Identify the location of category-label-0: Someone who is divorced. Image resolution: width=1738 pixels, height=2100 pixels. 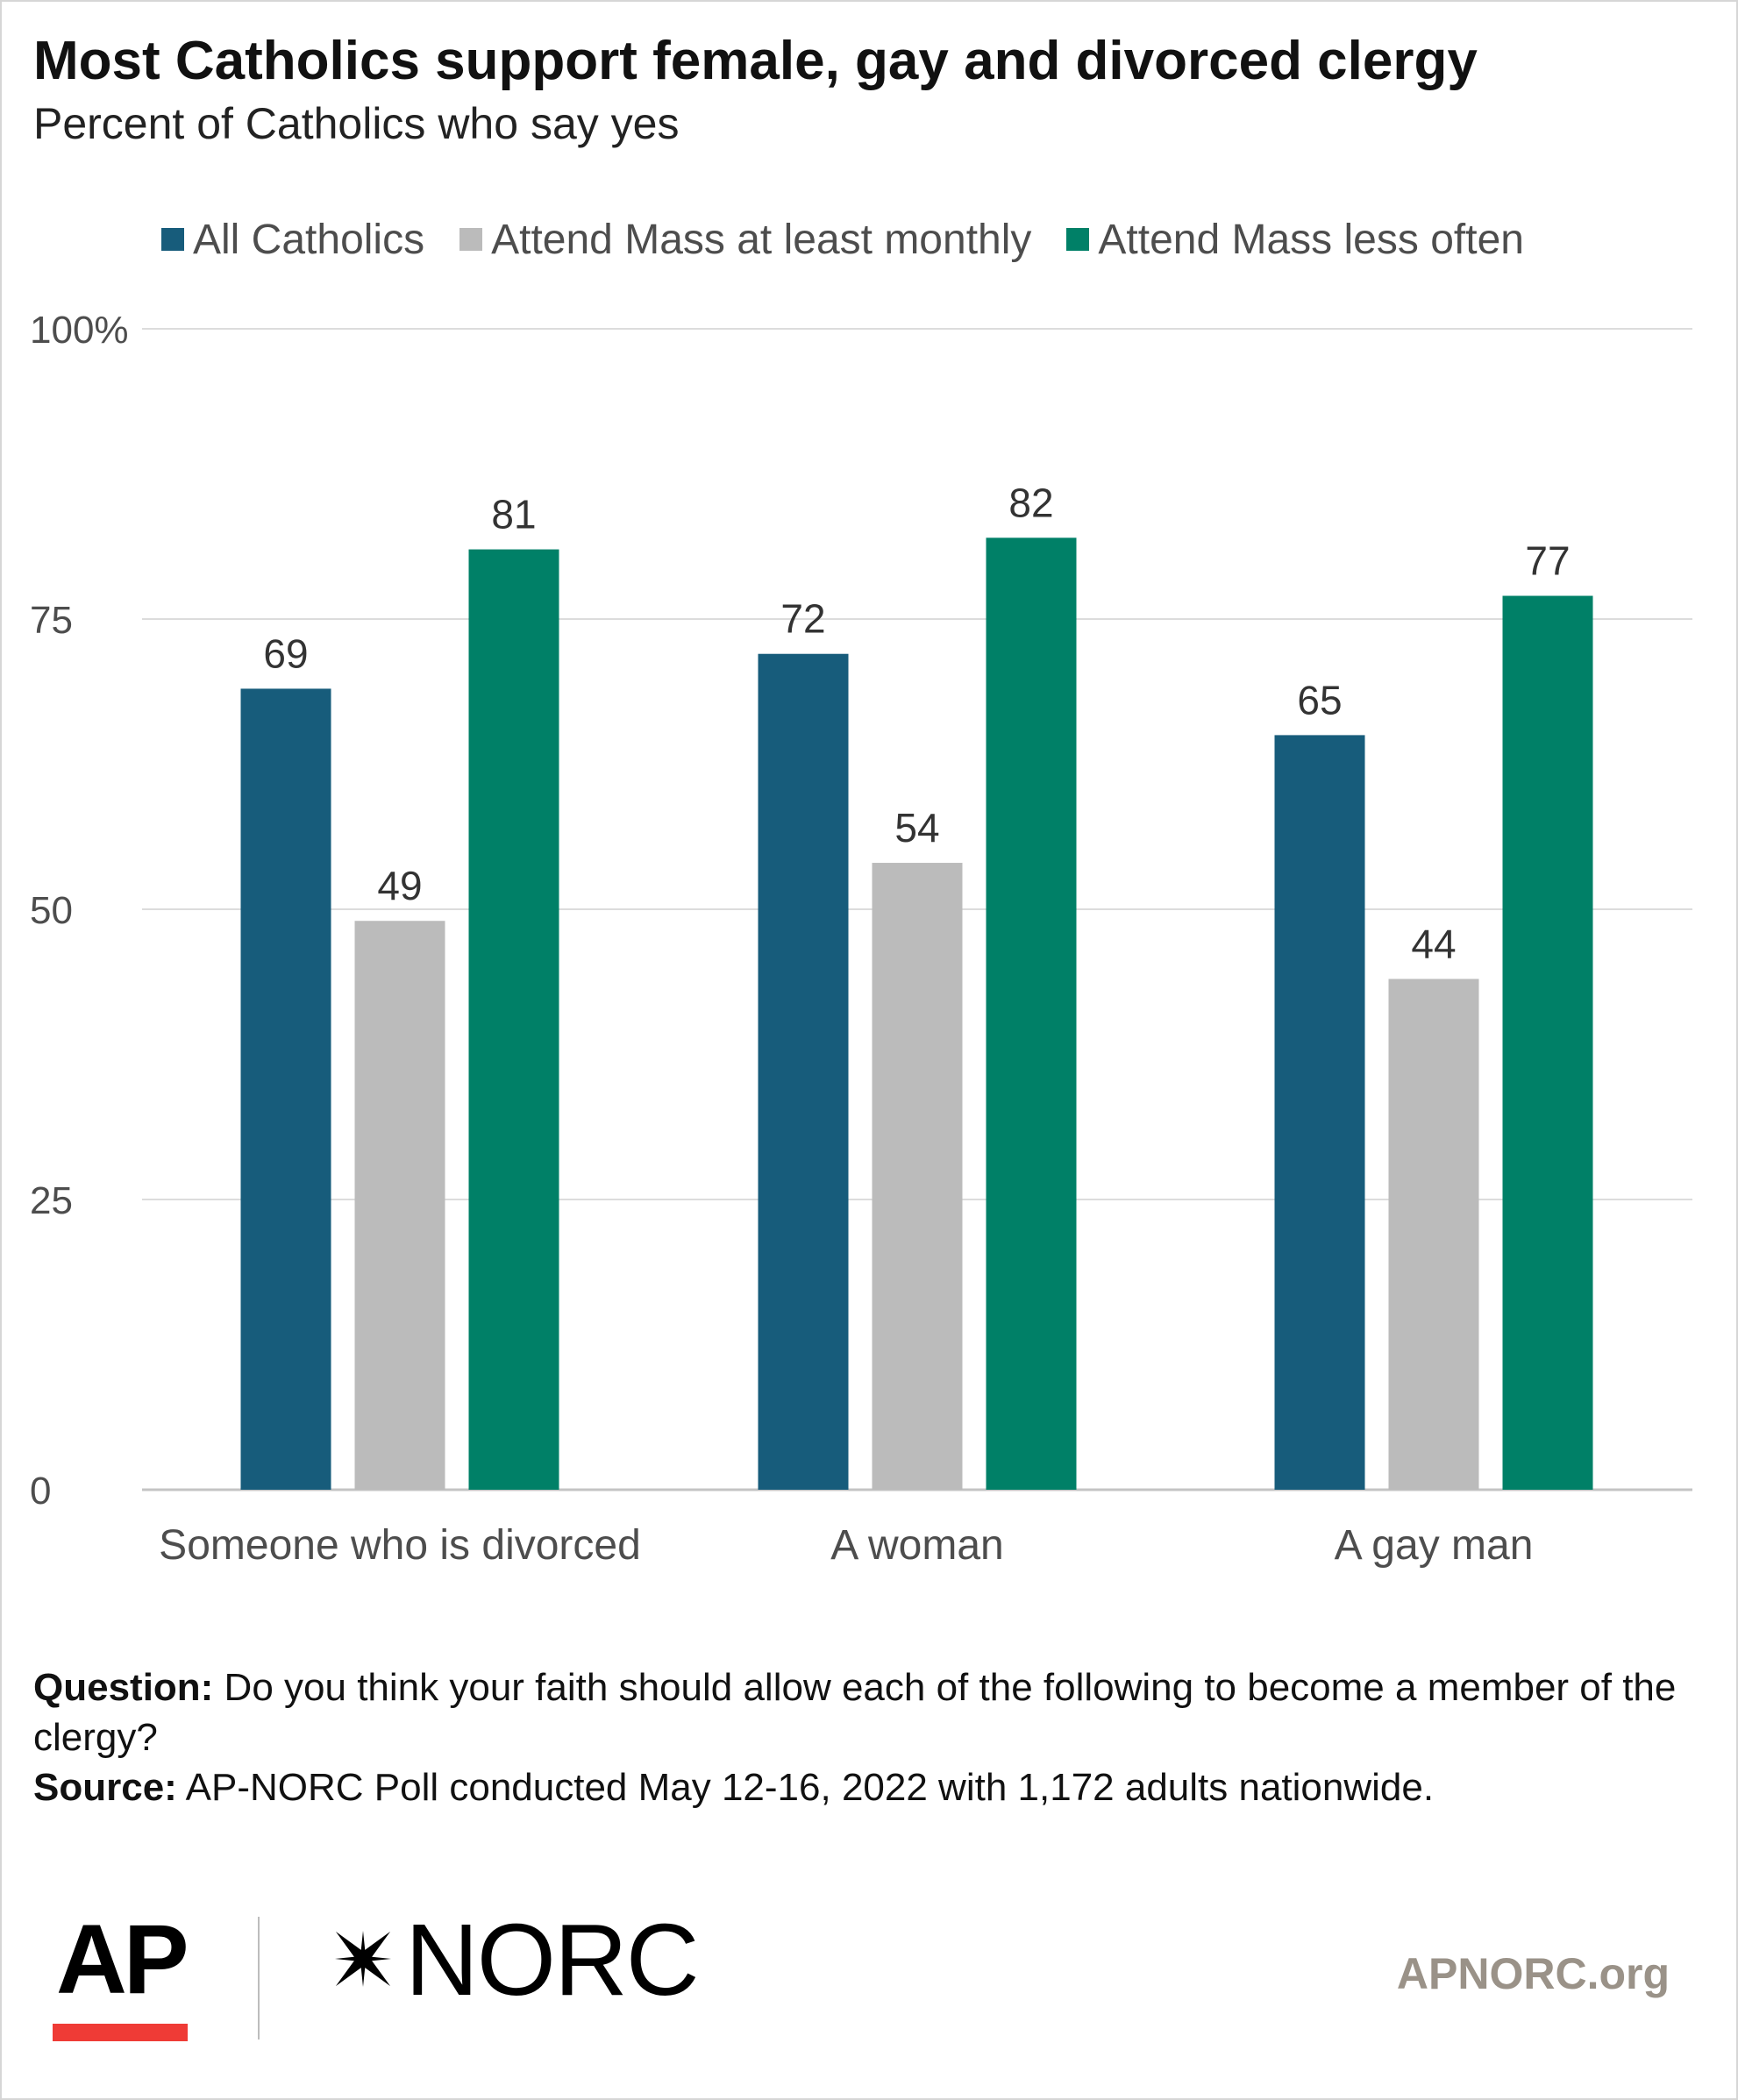
(400, 1545).